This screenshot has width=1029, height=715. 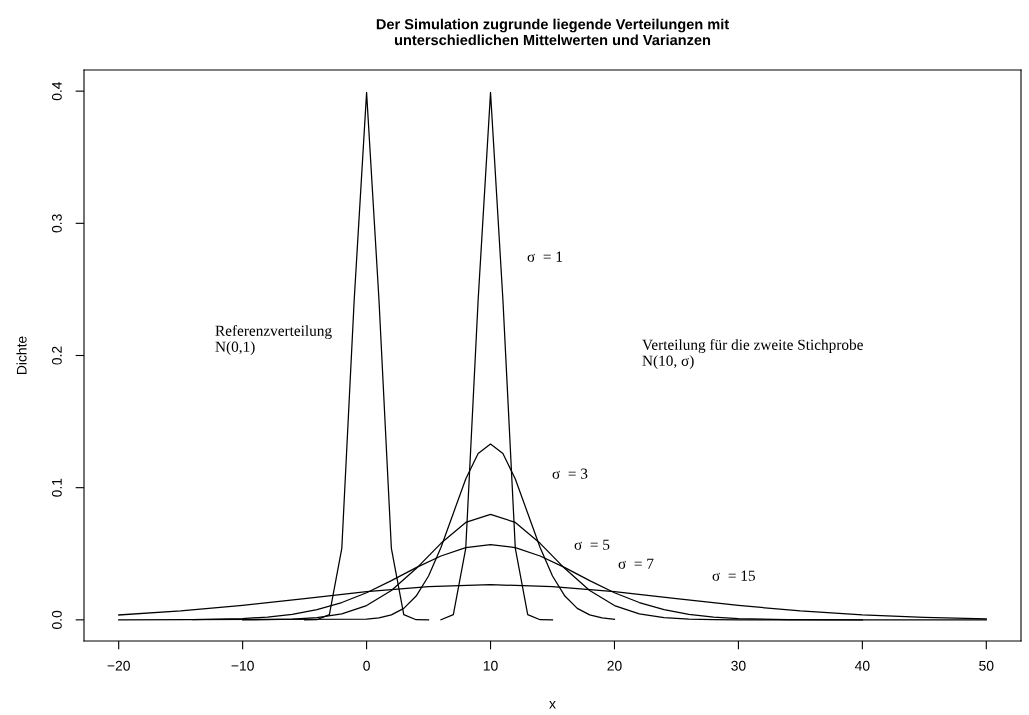 What do you see at coordinates (592, 544) in the screenshot?
I see `annotation: σ = 5` at bounding box center [592, 544].